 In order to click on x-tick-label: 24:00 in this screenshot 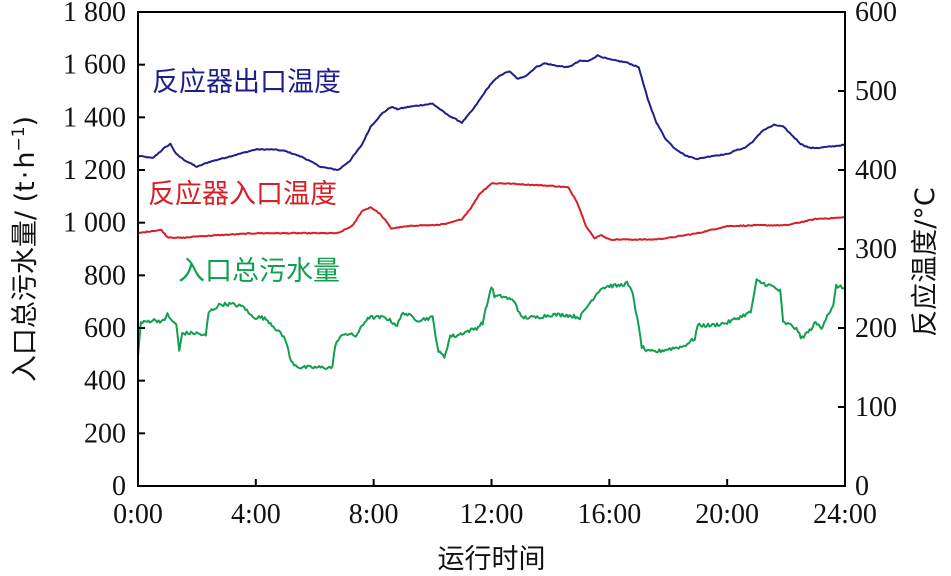, I will do `click(845, 514)`.